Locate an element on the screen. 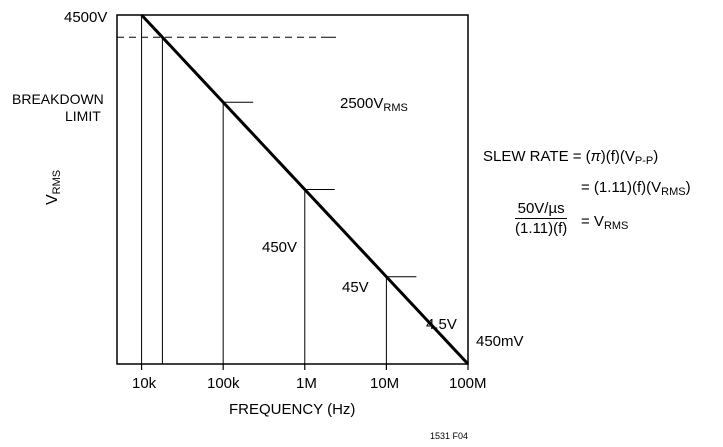  point-label-45v: 45V is located at coordinates (355, 287).